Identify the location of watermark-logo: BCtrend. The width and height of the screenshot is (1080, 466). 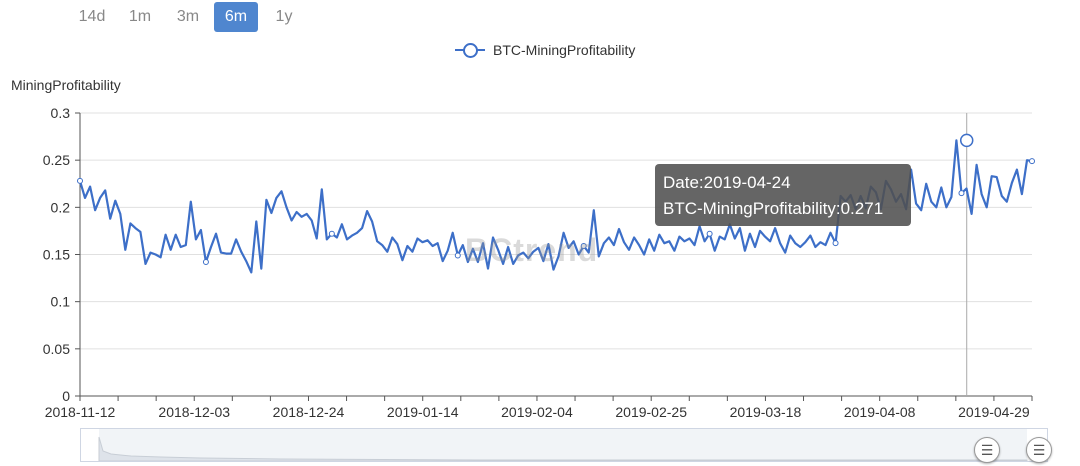
(532, 250).